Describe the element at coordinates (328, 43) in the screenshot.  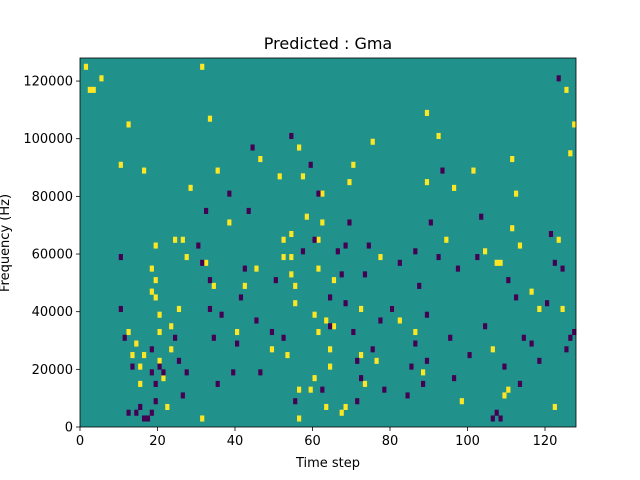
I see `chart-title: Predicted : Gma` at that location.